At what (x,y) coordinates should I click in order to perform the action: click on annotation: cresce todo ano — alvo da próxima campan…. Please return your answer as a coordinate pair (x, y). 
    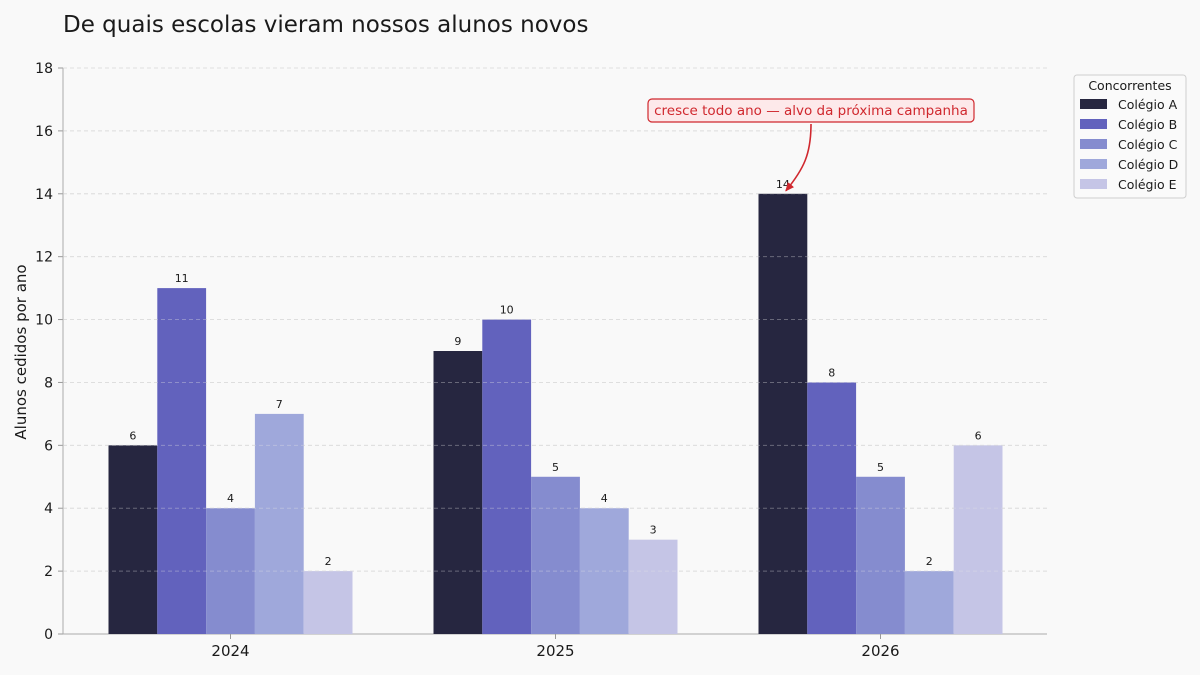
    Looking at the image, I should click on (811, 145).